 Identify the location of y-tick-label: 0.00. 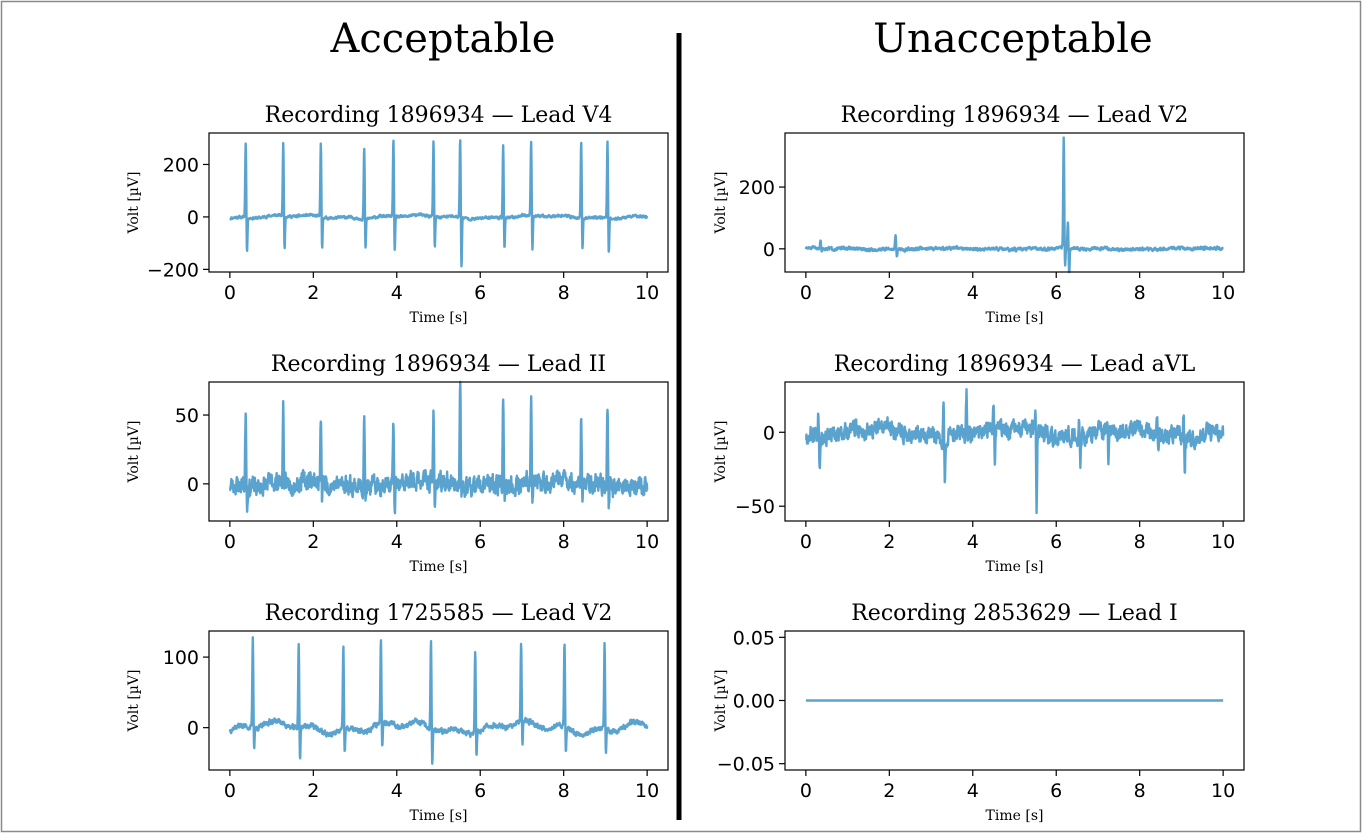
(754, 702).